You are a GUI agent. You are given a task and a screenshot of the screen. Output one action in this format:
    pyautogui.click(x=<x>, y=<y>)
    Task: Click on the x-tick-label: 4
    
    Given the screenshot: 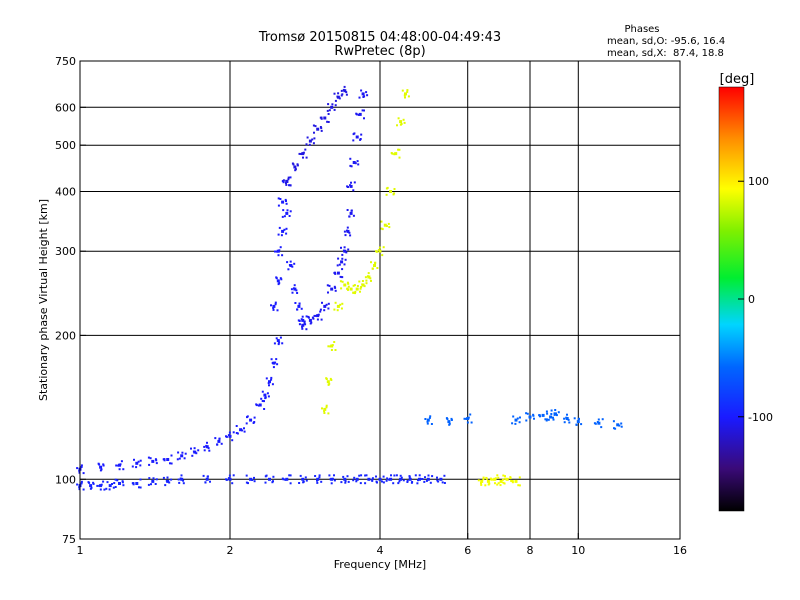 What is the action you would take?
    pyautogui.click(x=380, y=550)
    